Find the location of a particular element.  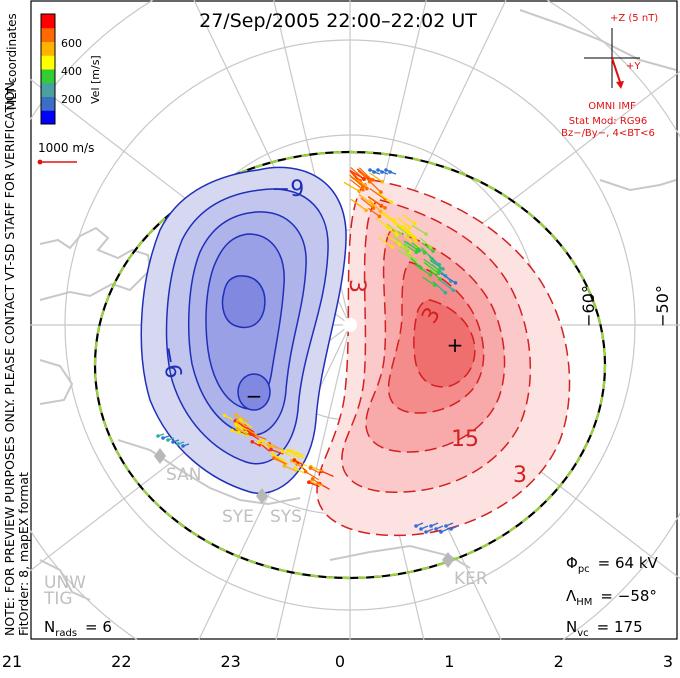

coords-label: MLT coordinates is located at coordinates (12, 61).